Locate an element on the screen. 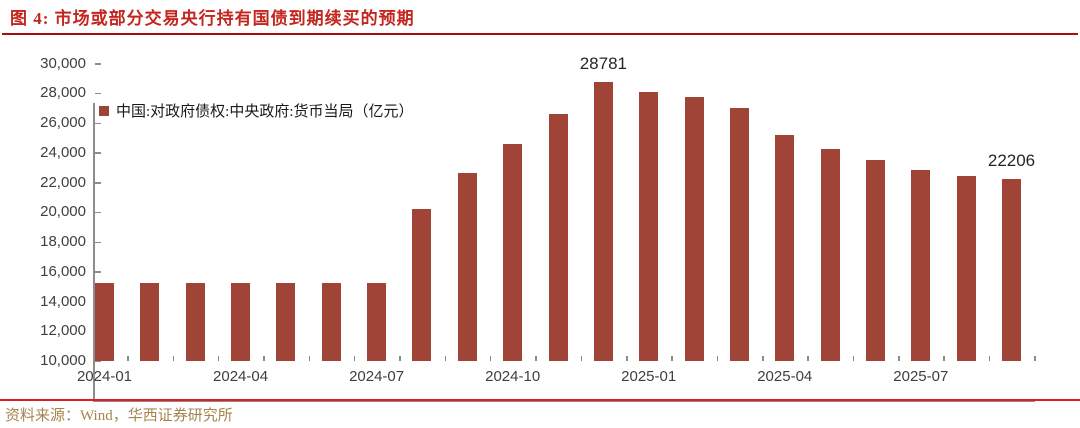  y-axis-label: 18,000 is located at coordinates (63, 241).